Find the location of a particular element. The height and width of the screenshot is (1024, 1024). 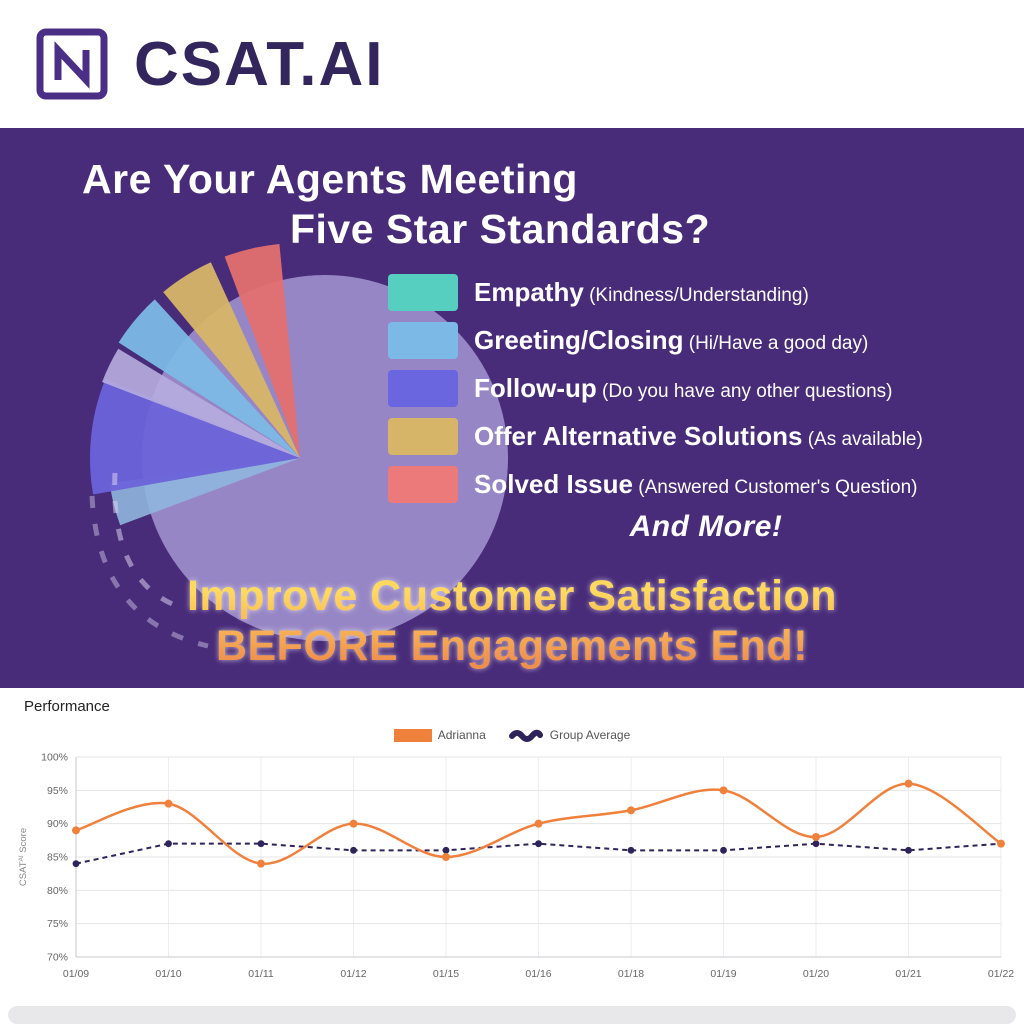

series-name: Adrianna is located at coordinates (461, 735).